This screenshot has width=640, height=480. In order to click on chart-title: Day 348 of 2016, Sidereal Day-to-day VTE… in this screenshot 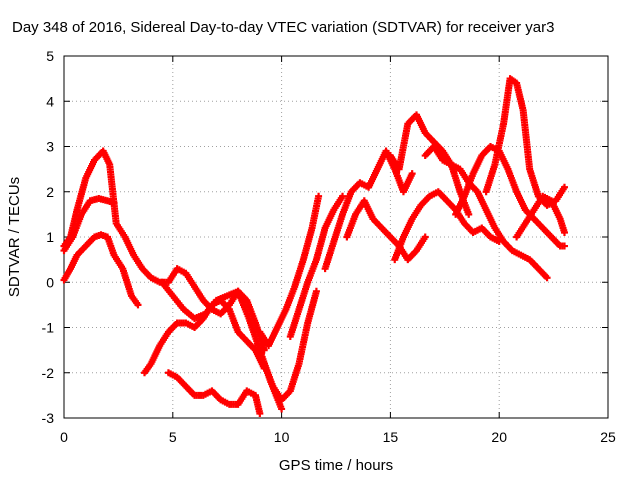, I will do `click(283, 27)`.